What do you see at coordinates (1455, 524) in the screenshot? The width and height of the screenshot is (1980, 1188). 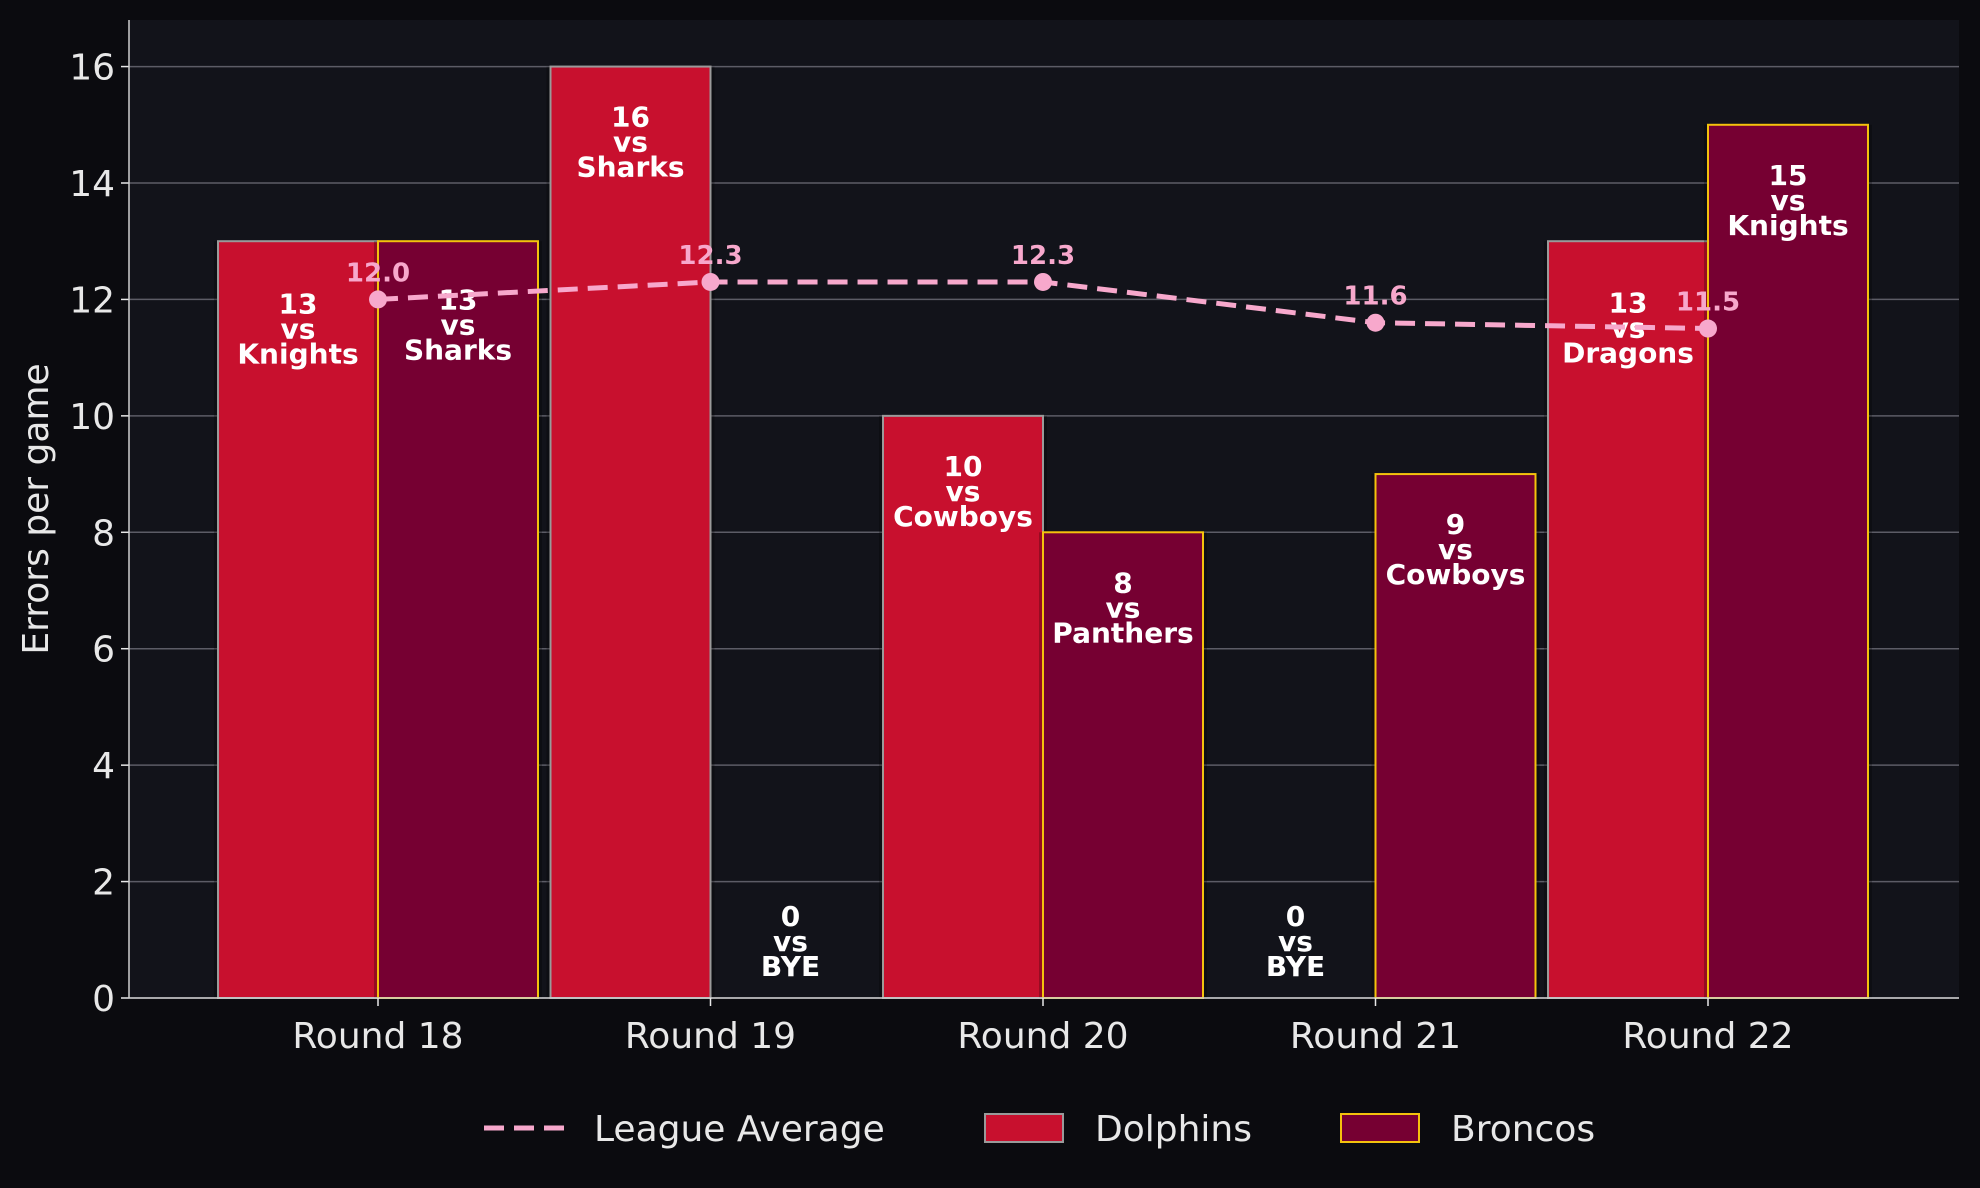 I see `bar-value-label-line: 9` at bounding box center [1455, 524].